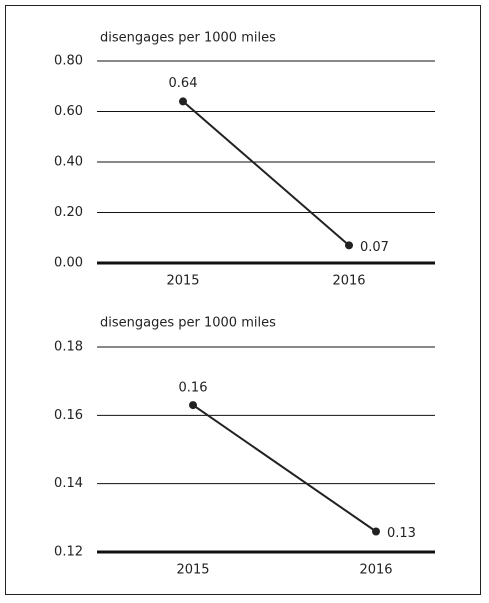  What do you see at coordinates (68, 111) in the screenshot?
I see `y-tick-label: 0.60` at bounding box center [68, 111].